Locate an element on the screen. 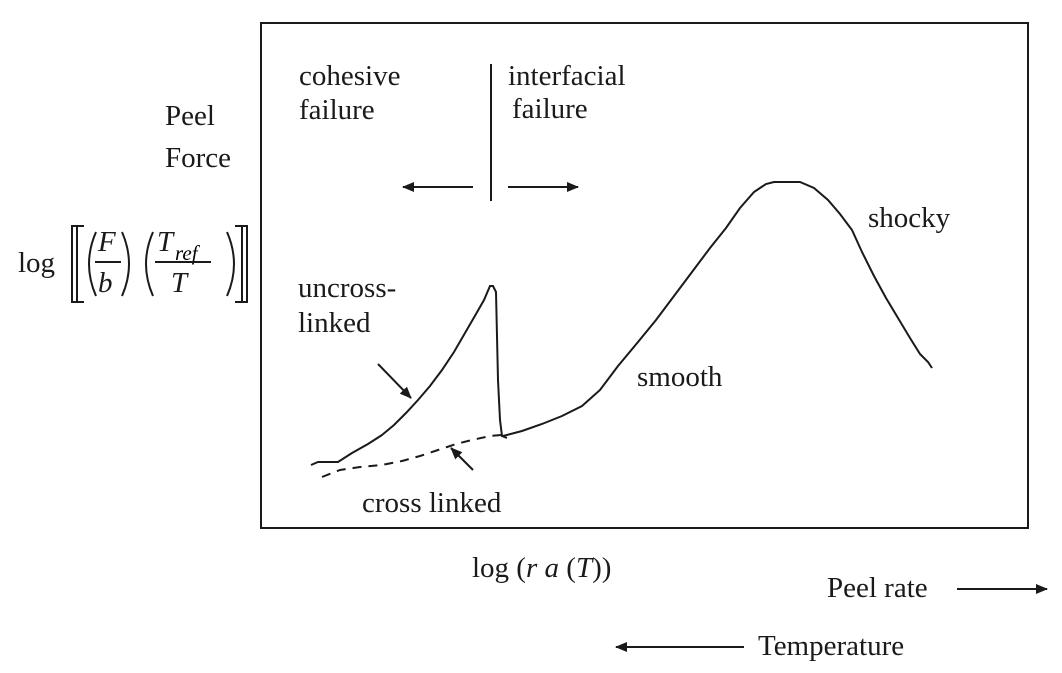 The height and width of the screenshot is (673, 1062). x-axis-label: log (r a (T)) is located at coordinates (541, 568).